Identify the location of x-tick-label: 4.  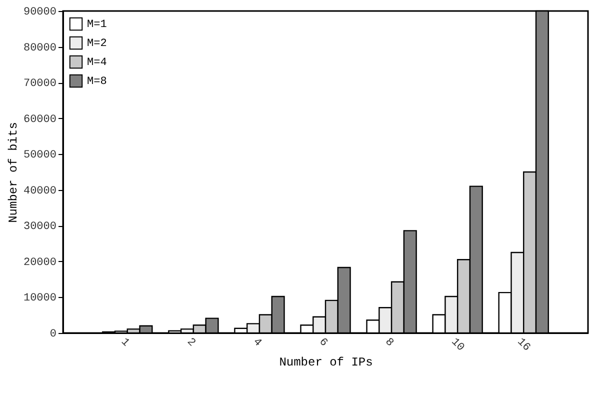
(257, 343).